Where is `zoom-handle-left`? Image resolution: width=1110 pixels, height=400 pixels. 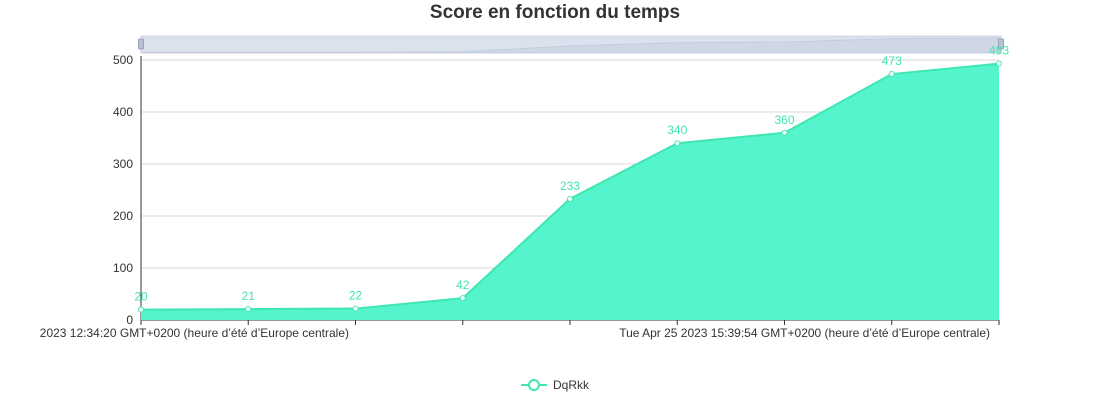
zoom-handle-left is located at coordinates (141, 44).